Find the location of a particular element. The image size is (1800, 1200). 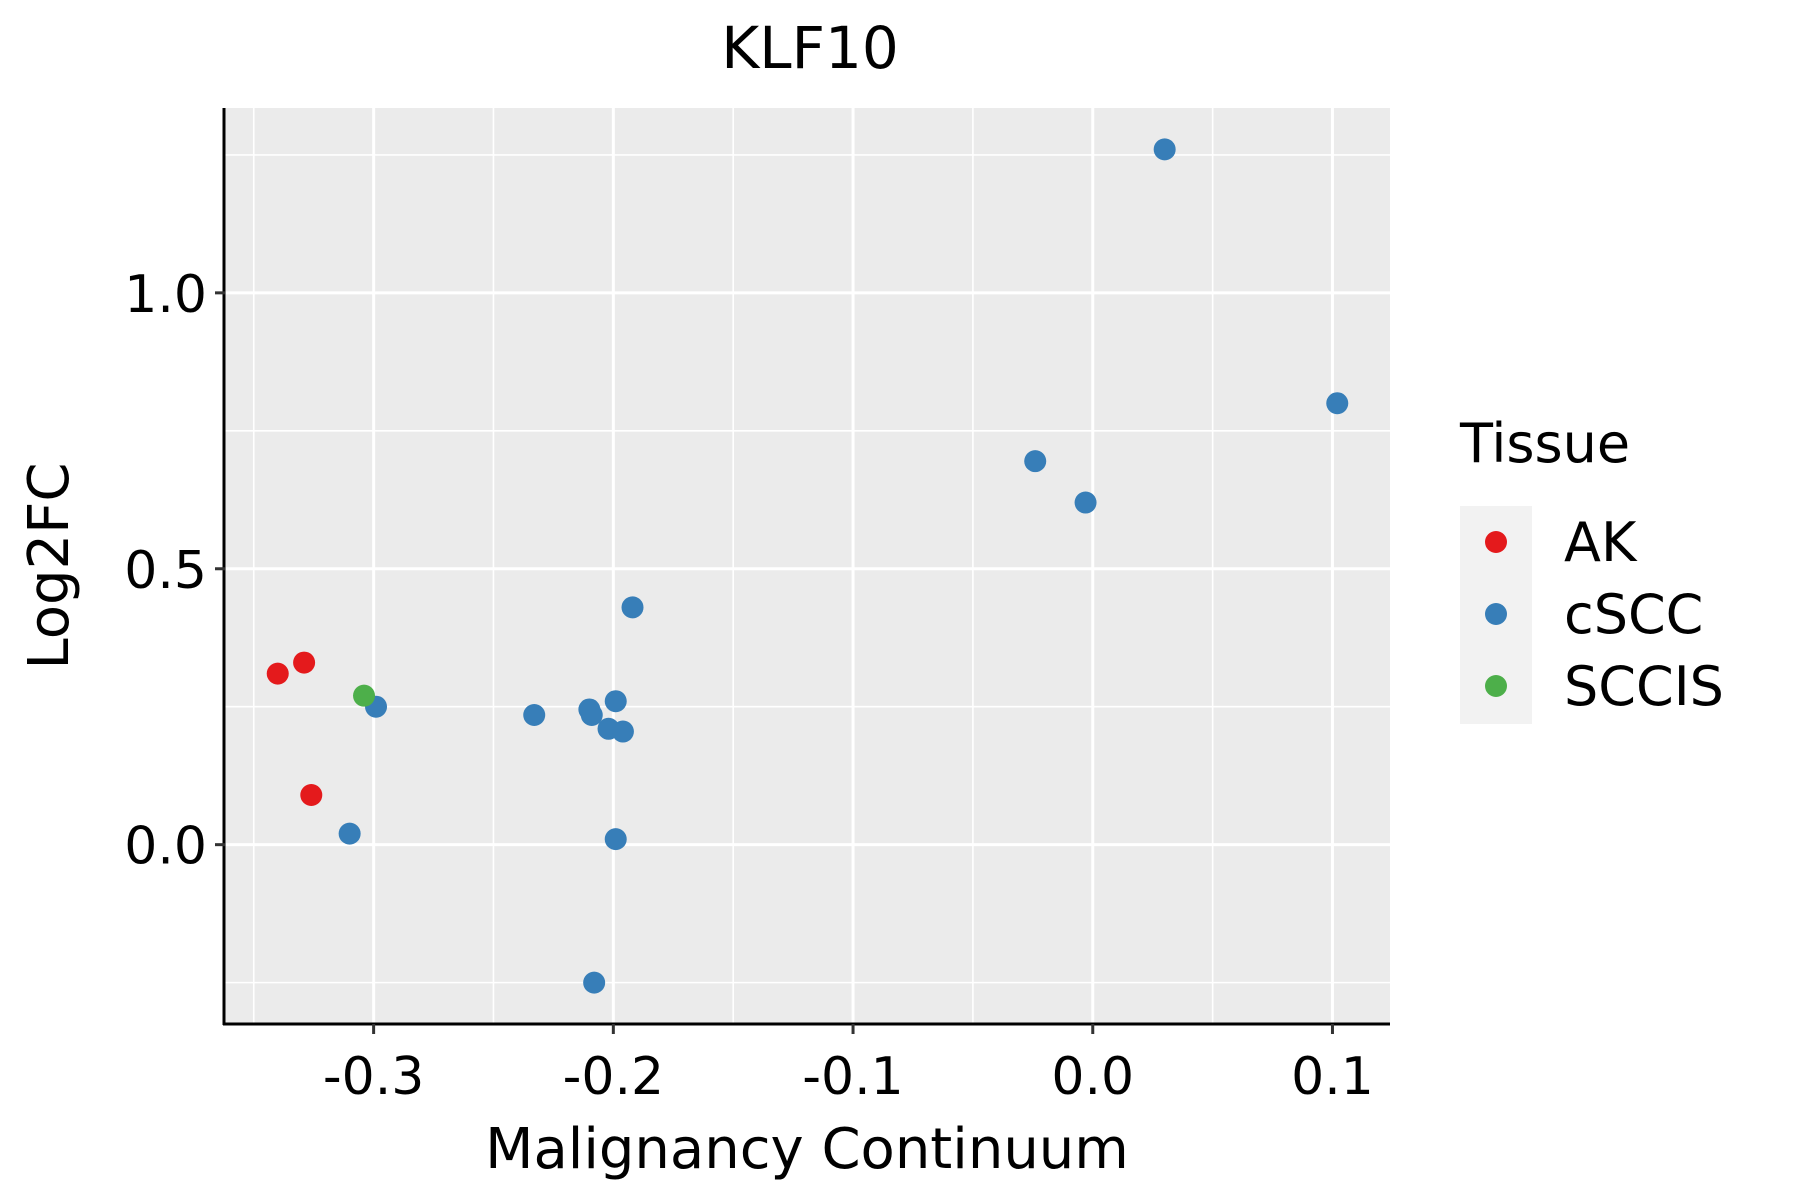

x-axis-ticks: -0.3 -0.2 -0.1 0.0 0.1 is located at coordinates (848, 1065).